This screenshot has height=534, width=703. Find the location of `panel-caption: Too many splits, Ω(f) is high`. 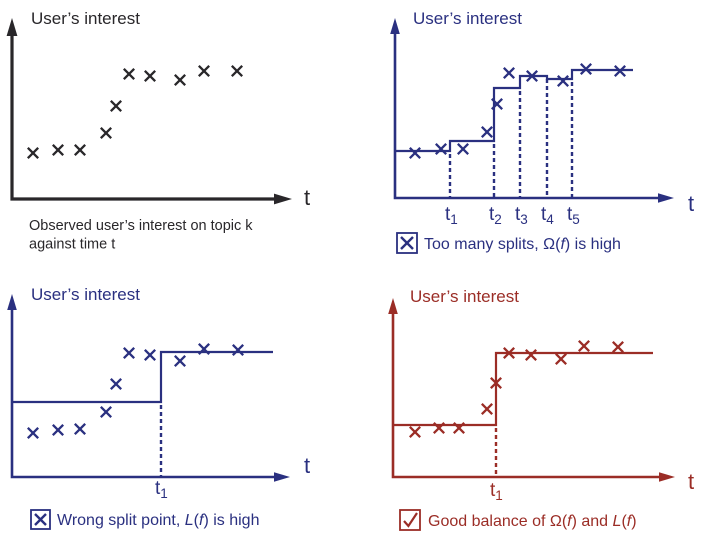

panel-caption: Too many splits, Ω(f) is high is located at coordinates (522, 244).